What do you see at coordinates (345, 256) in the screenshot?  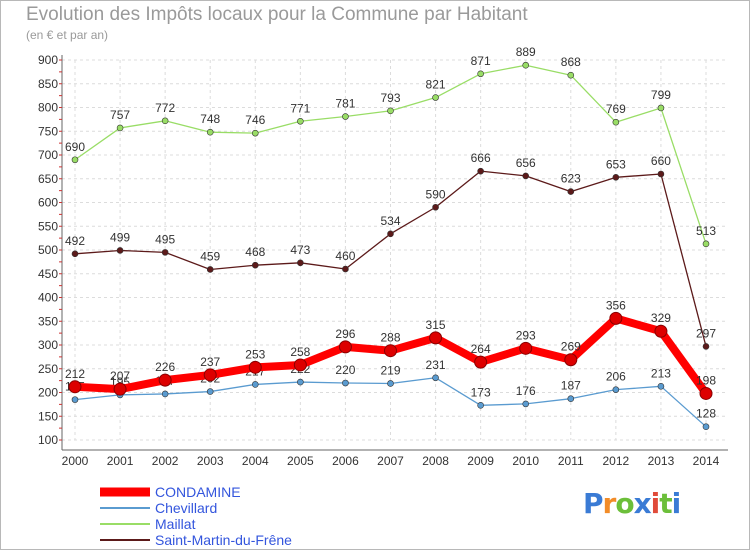 I see `data-label: 460` at bounding box center [345, 256].